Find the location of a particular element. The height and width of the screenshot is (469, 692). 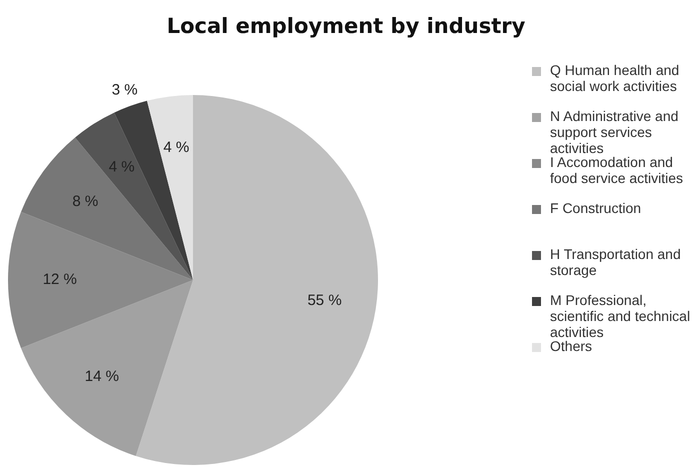

legend-label: I Accomodation and food service activities is located at coordinates (617, 170).